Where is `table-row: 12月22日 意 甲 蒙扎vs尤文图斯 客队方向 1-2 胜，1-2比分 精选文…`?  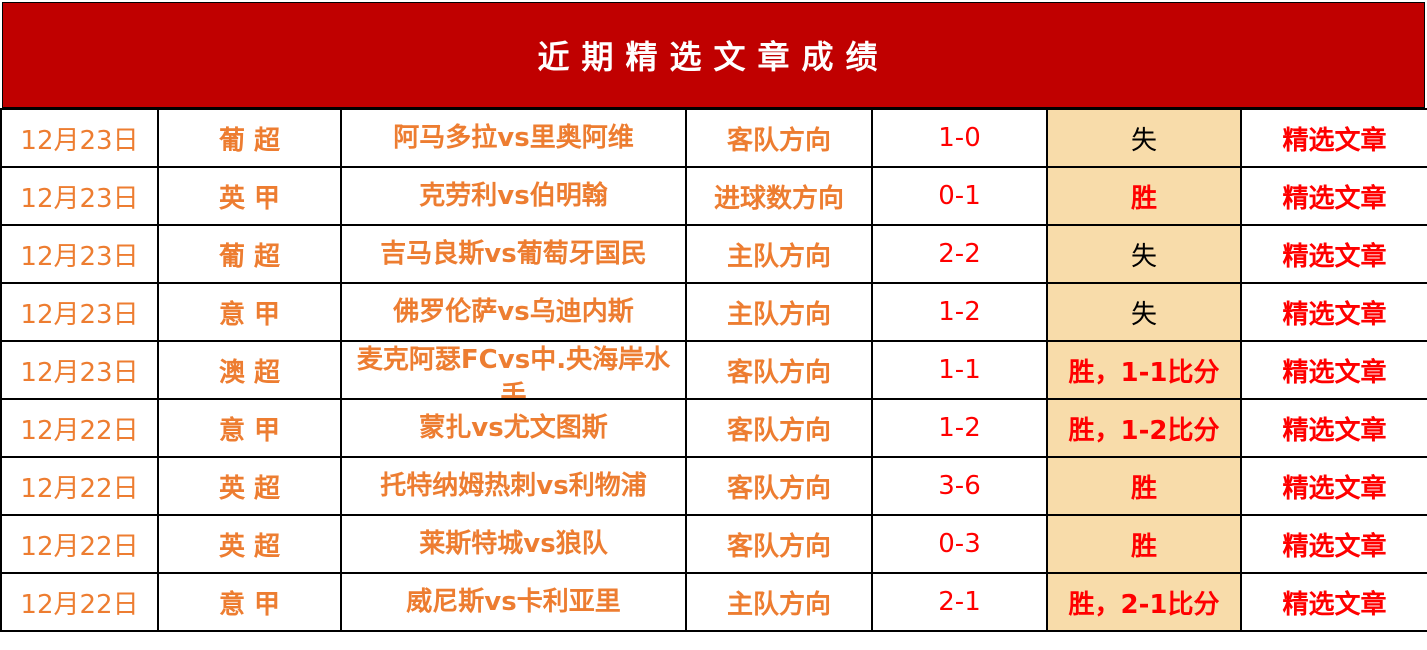
table-row: 12月22日 意 甲 蒙扎vs尤文图斯 客队方向 1-2 胜，1-2比分 精选文… is located at coordinates (713, 428).